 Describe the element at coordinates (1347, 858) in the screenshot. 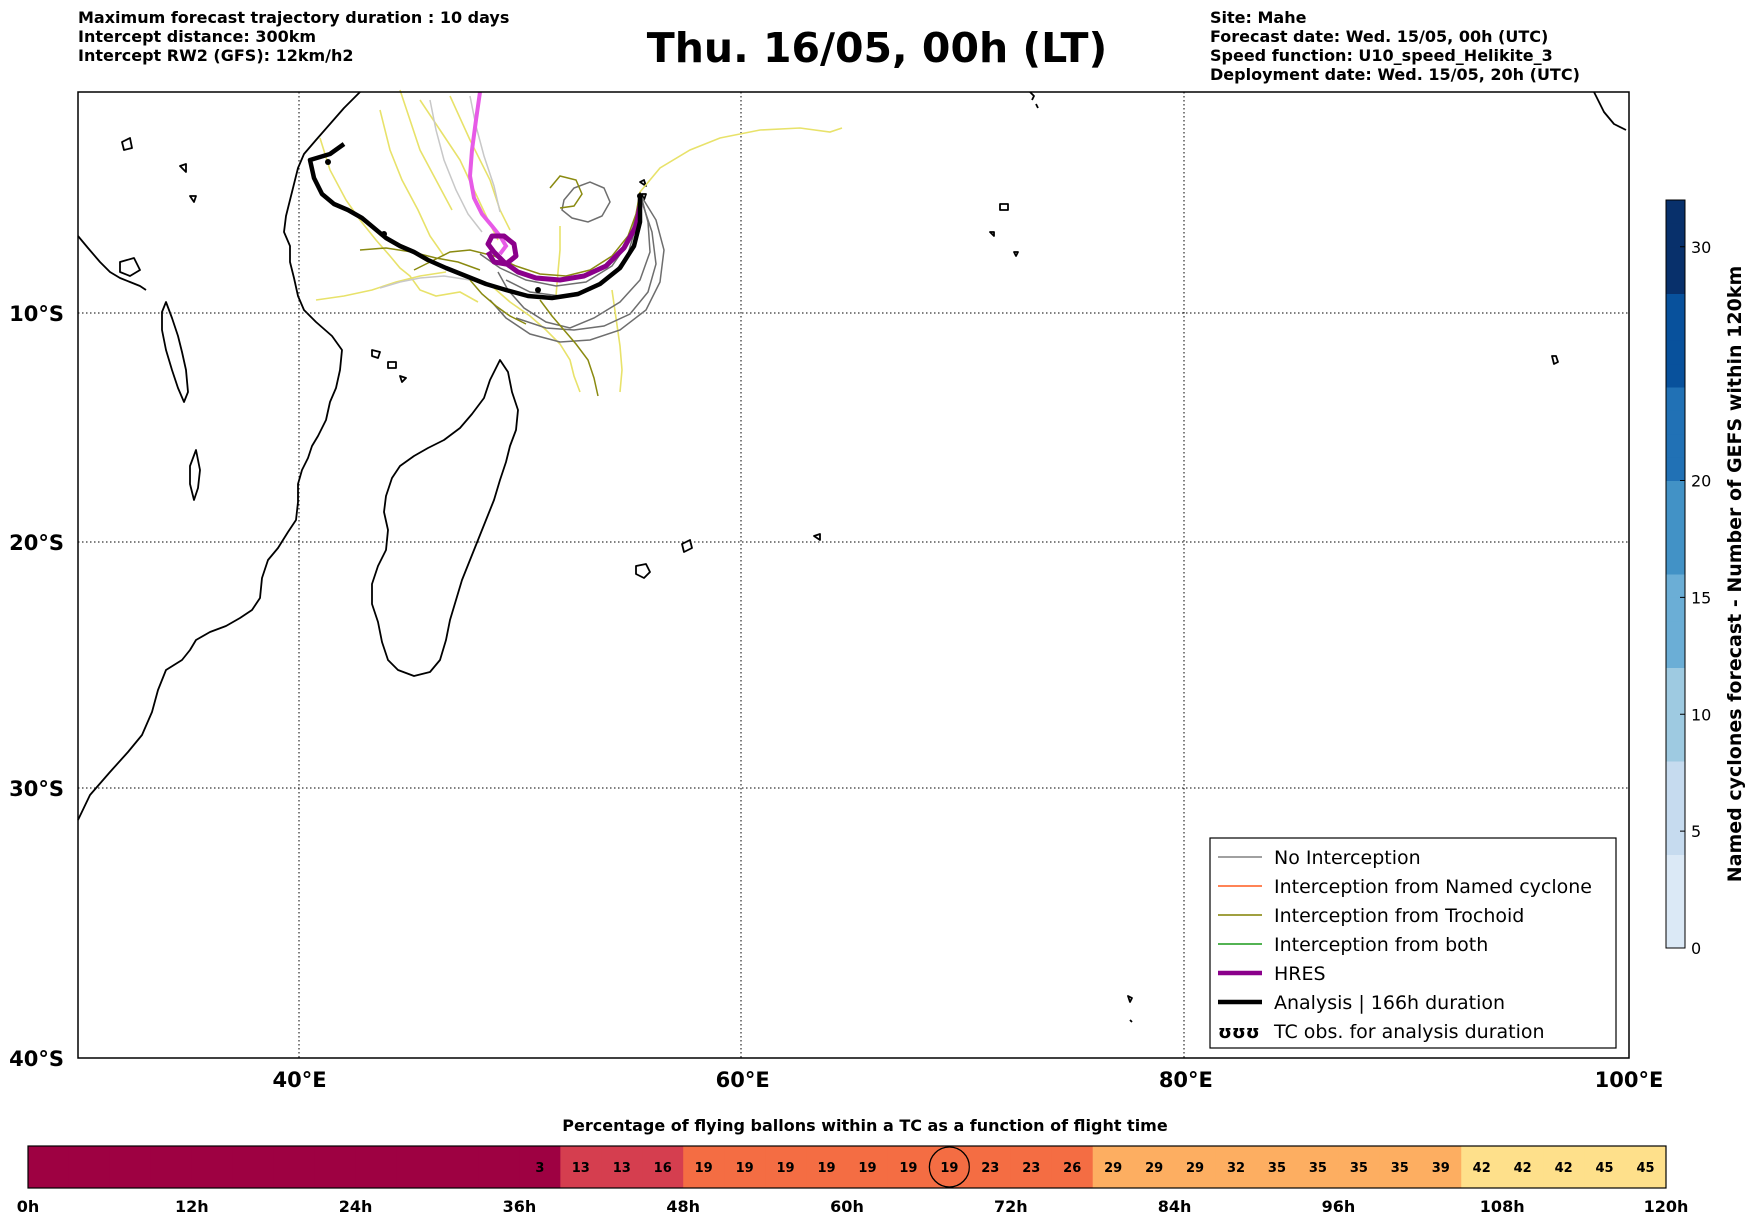

I see `legend-label: No Interception` at that location.